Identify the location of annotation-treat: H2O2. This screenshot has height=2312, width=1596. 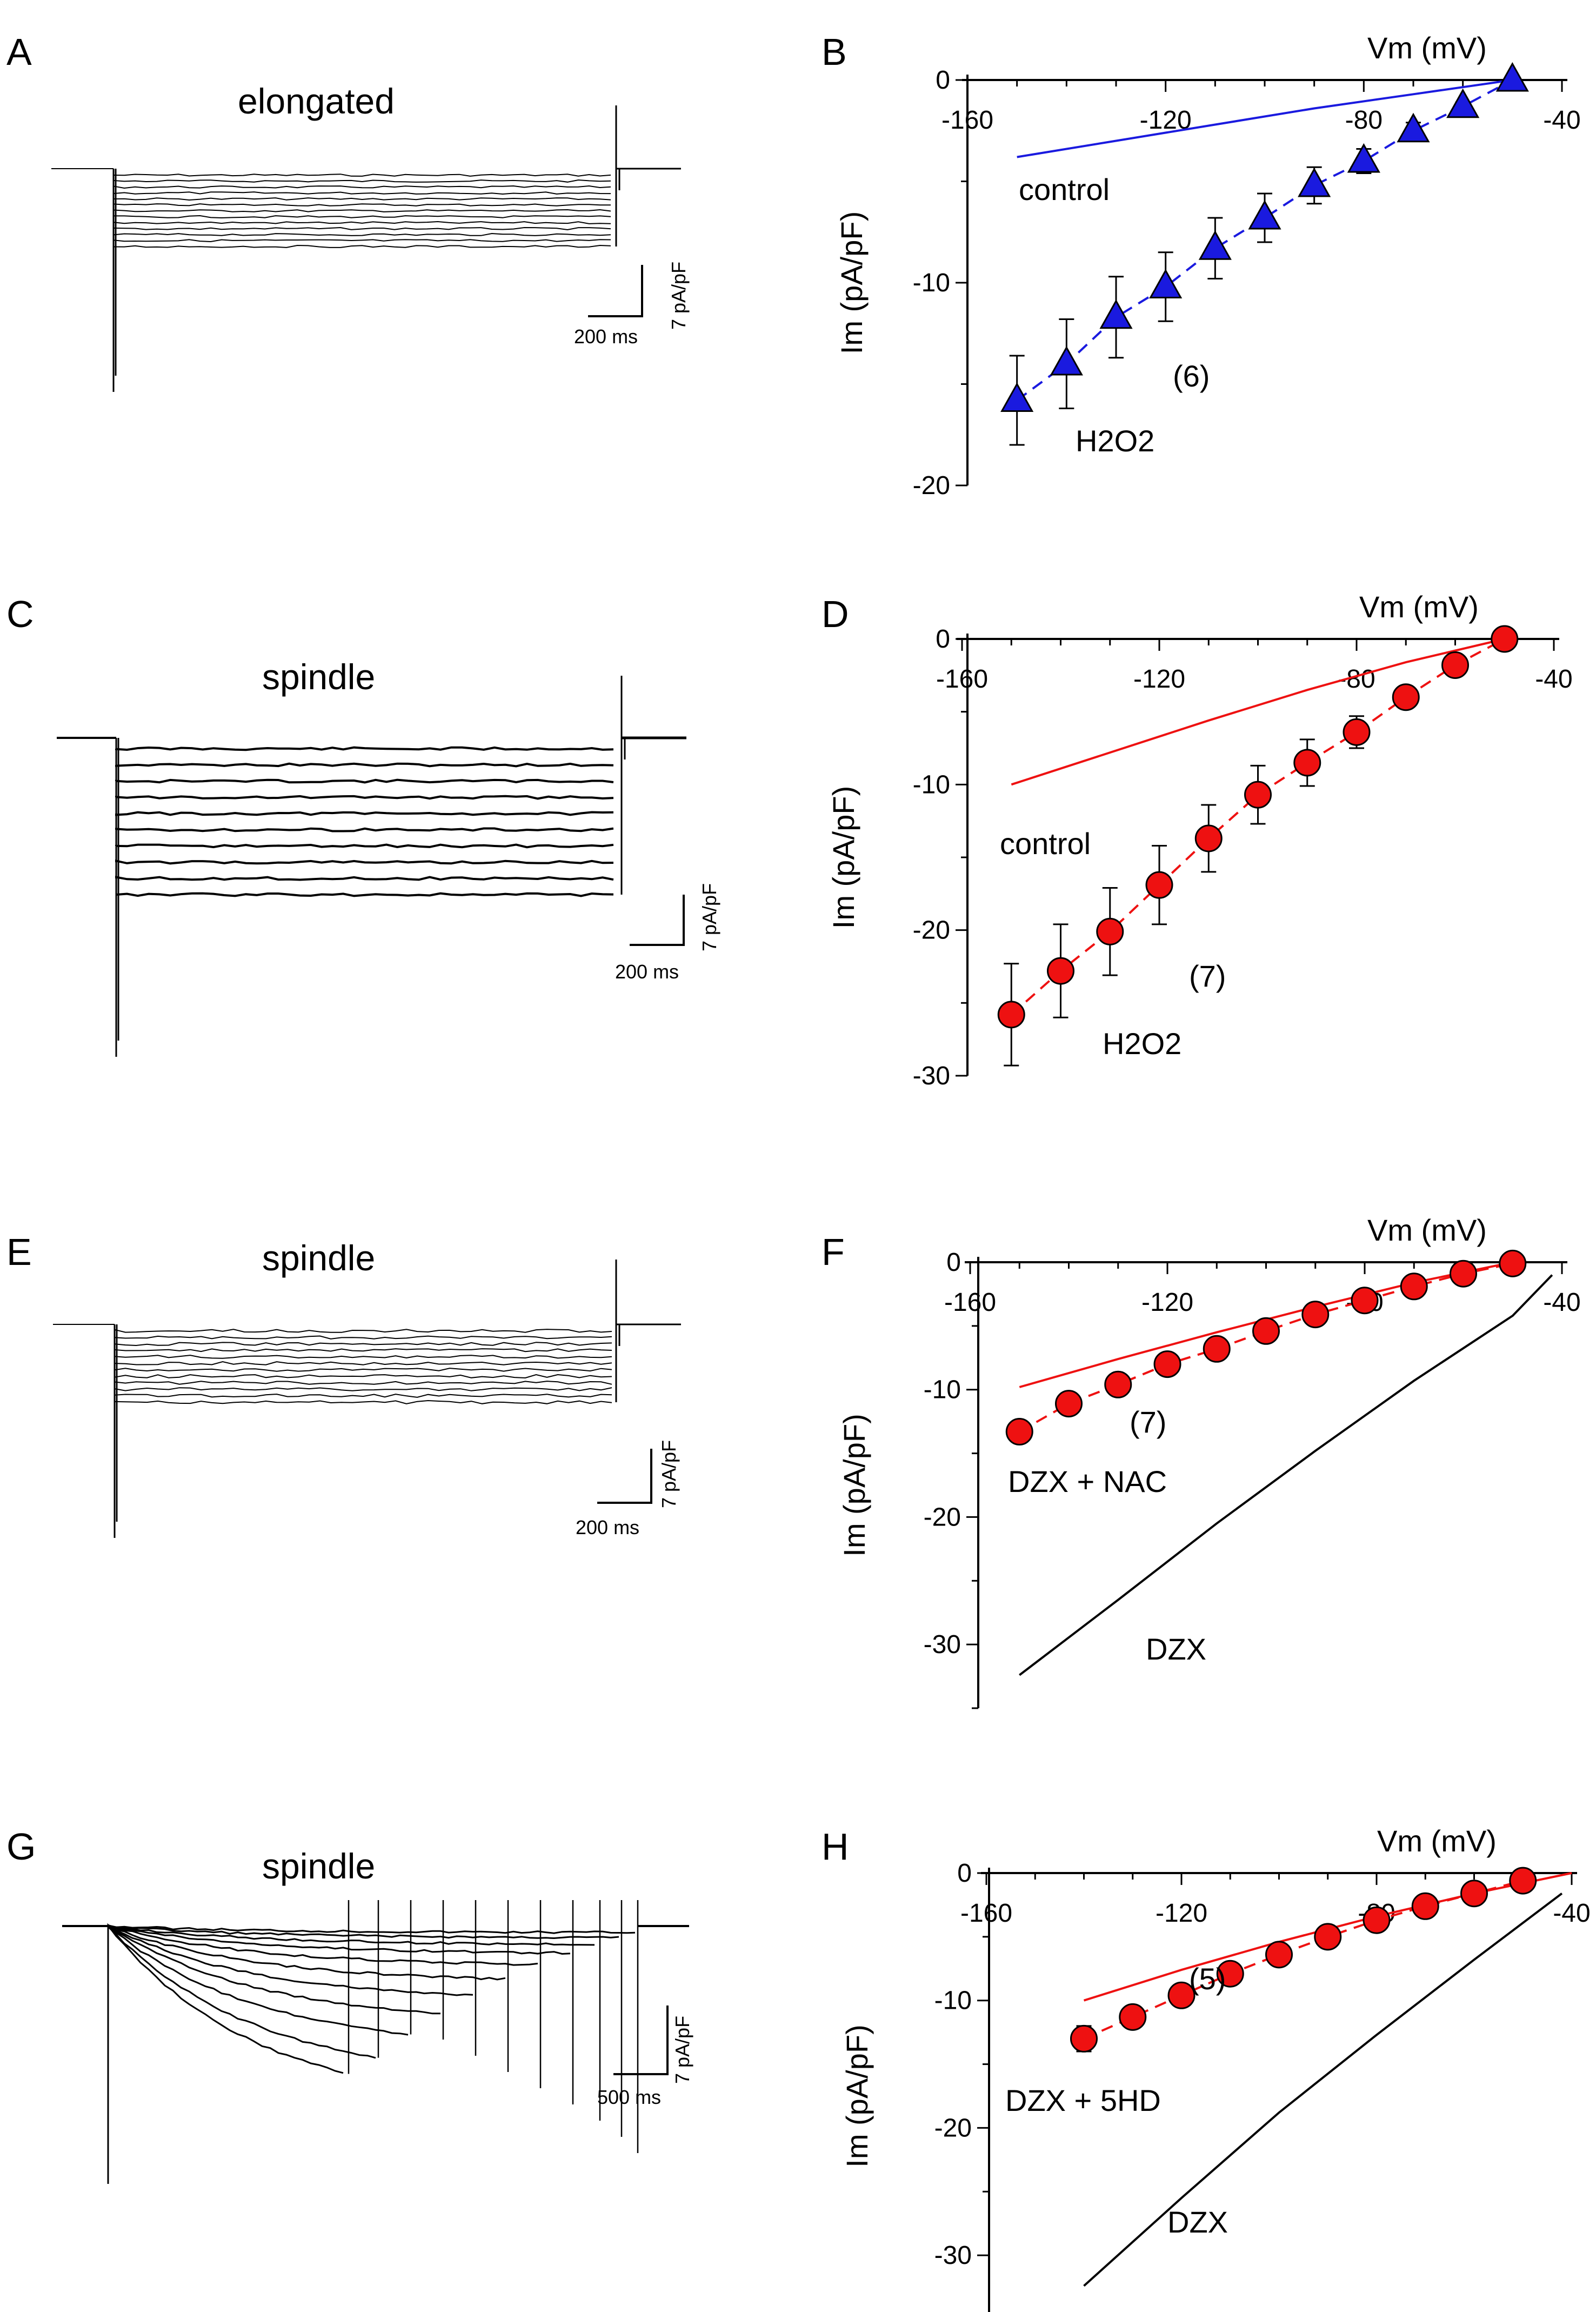
(1142, 1044).